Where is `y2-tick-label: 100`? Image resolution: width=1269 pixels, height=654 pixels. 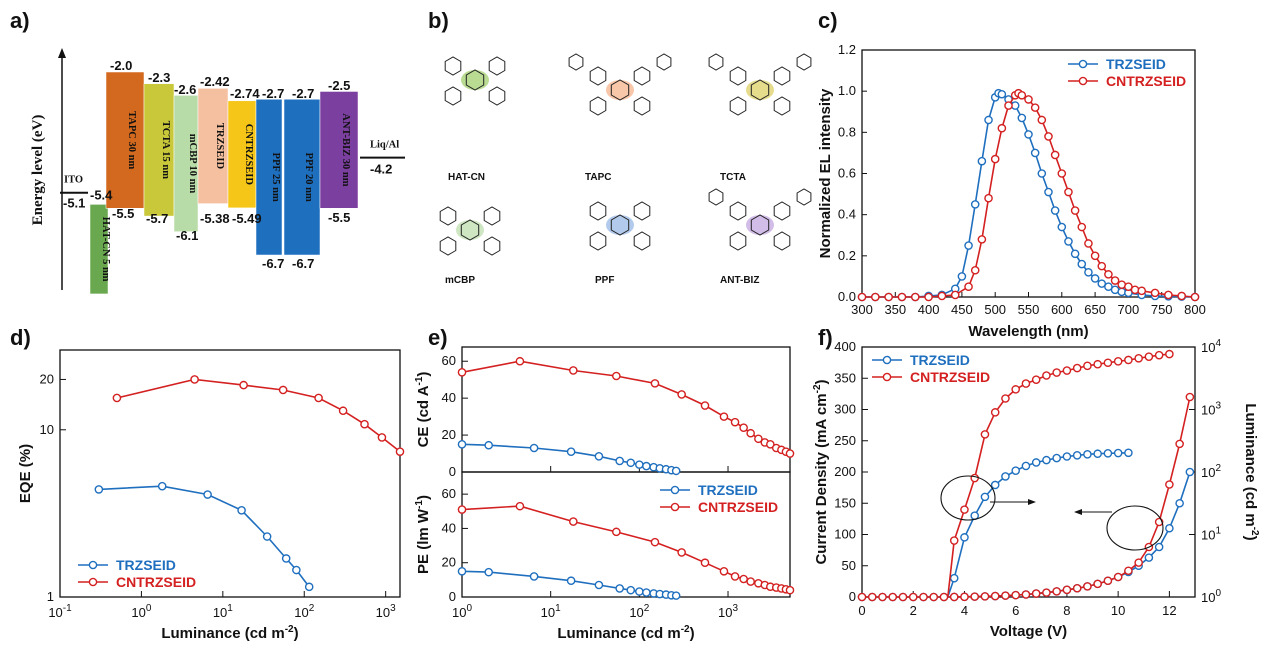 y2-tick-label: 100 is located at coordinates (1211, 596).